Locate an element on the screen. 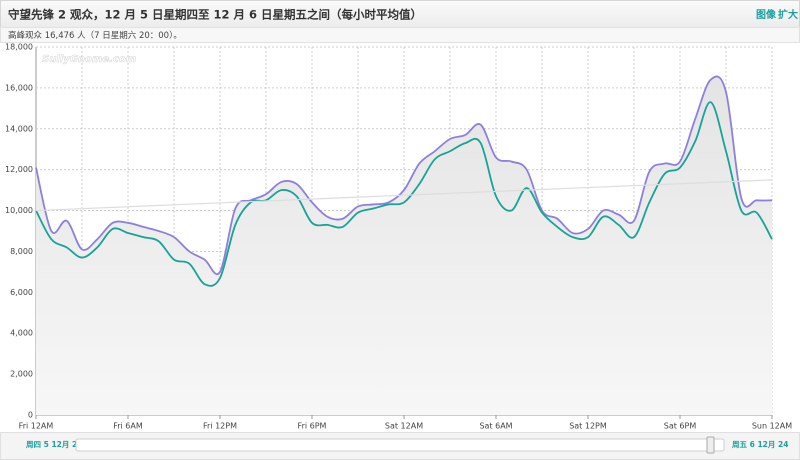 Image resolution: width=800 pixels, height=460 pixels. range-handle is located at coordinates (710, 445).